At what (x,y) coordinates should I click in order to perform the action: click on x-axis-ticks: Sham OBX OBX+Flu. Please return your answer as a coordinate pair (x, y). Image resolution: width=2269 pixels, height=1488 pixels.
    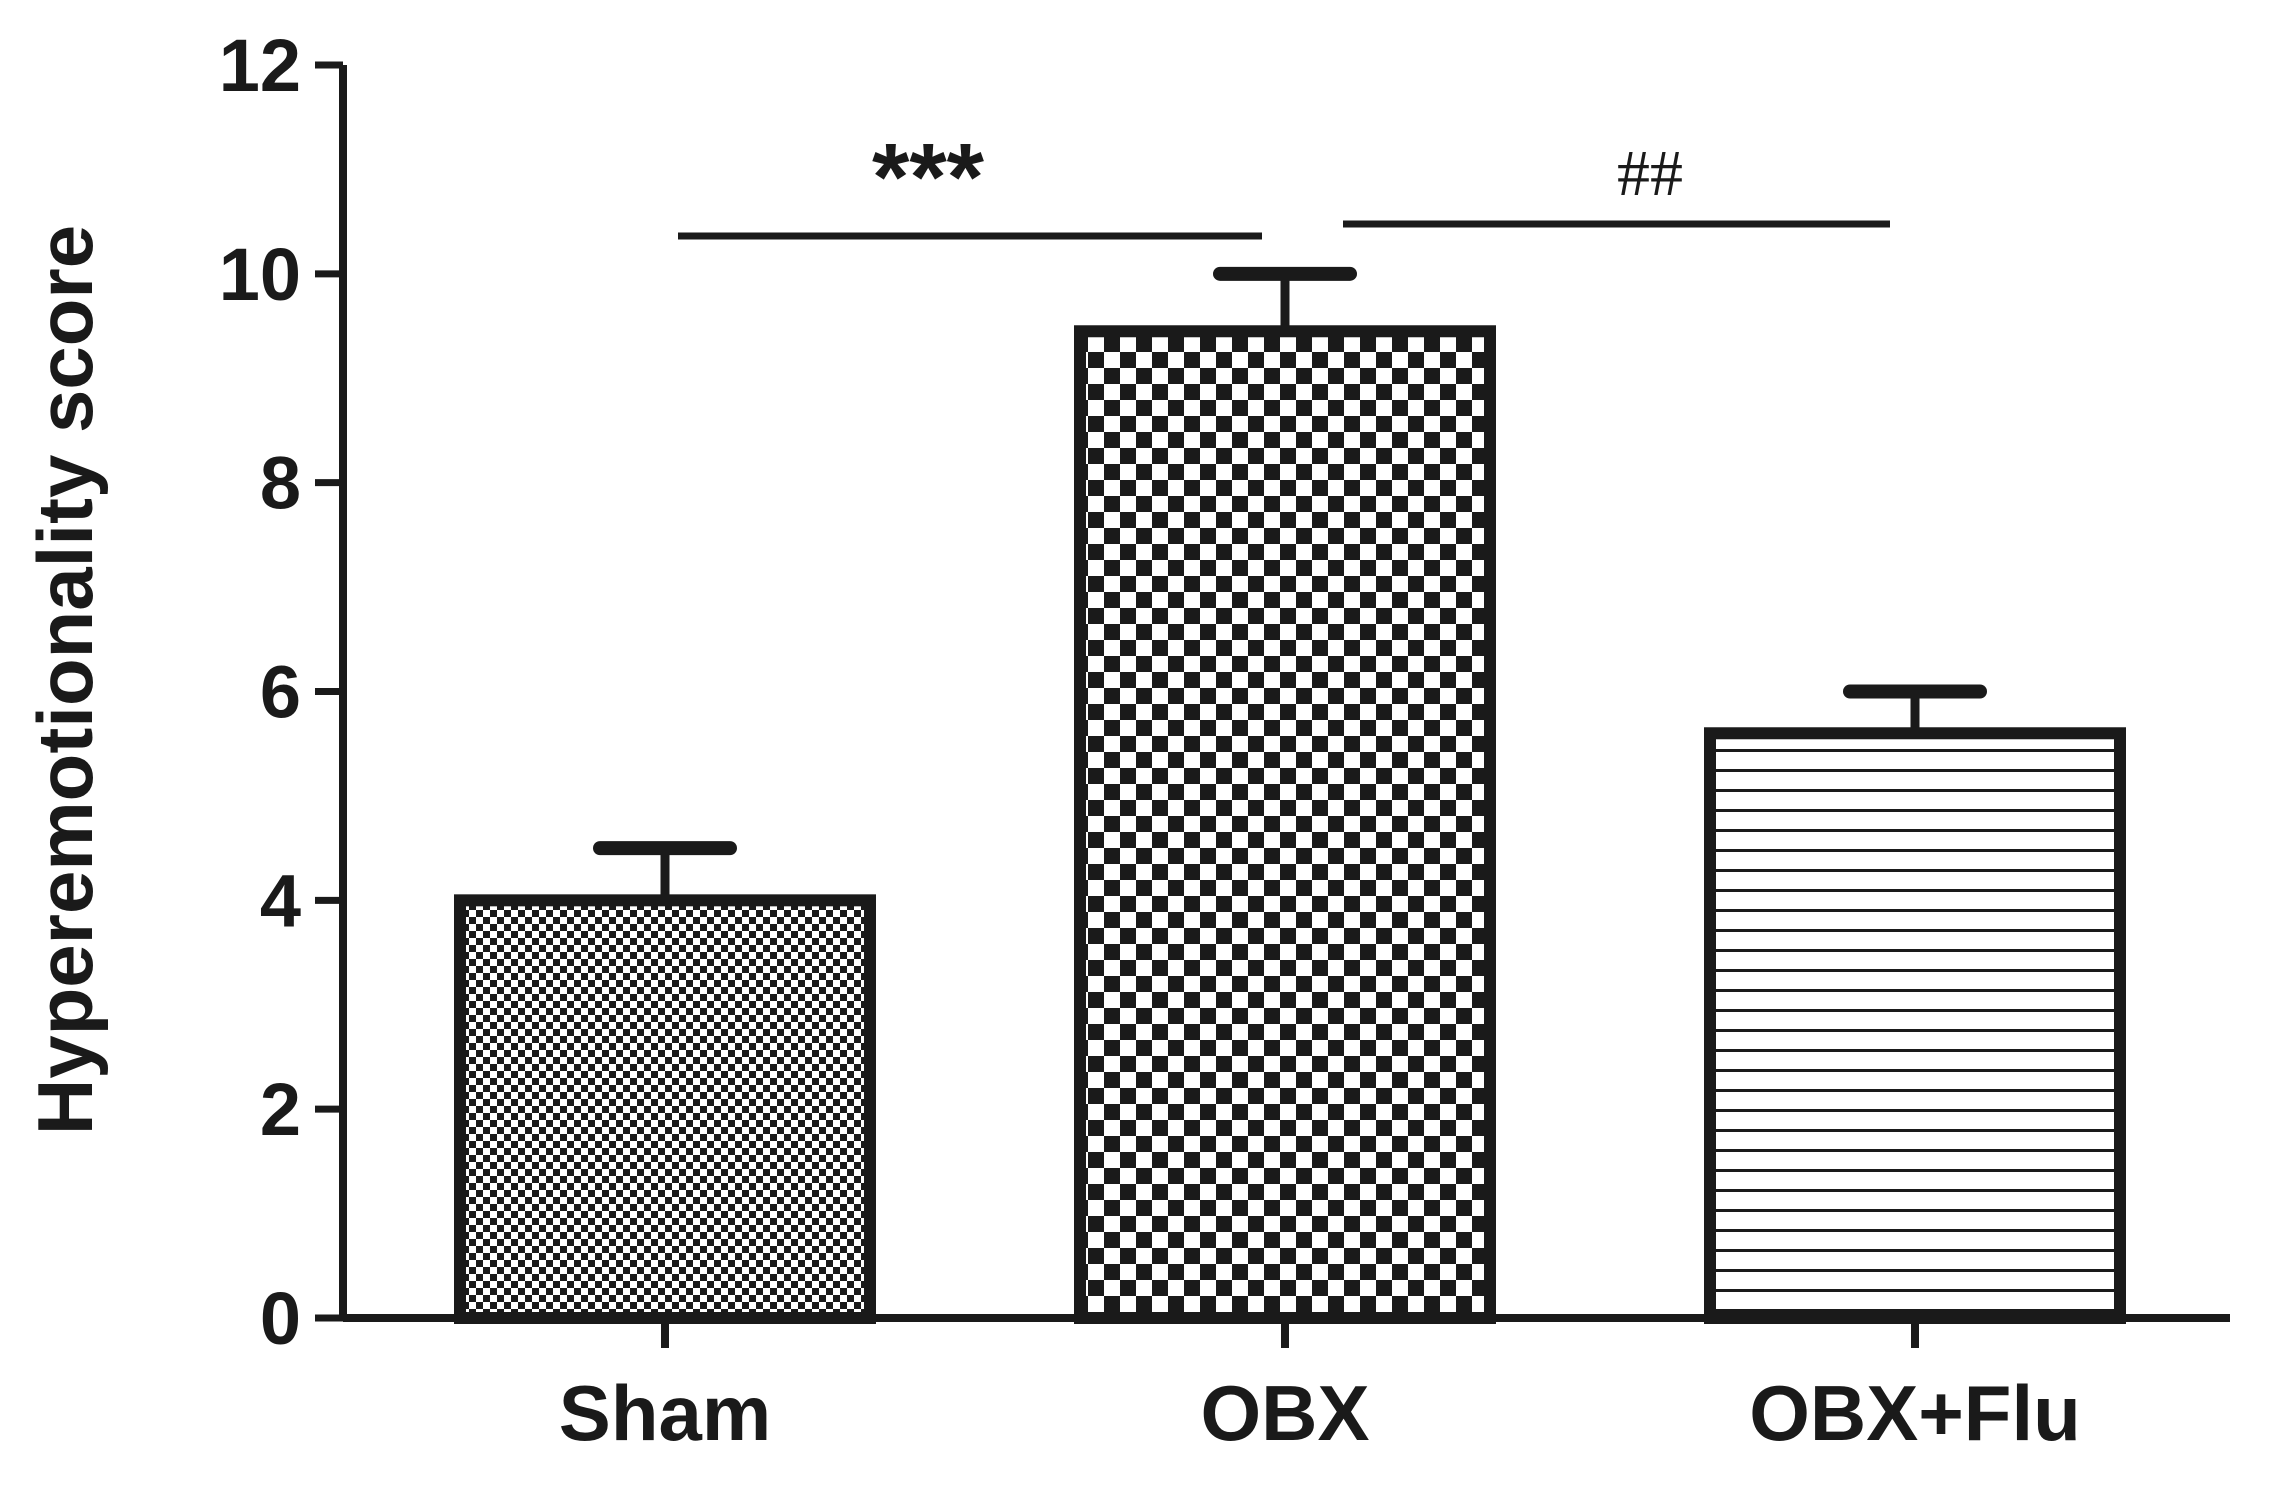
    Looking at the image, I should click on (1320, 1387).